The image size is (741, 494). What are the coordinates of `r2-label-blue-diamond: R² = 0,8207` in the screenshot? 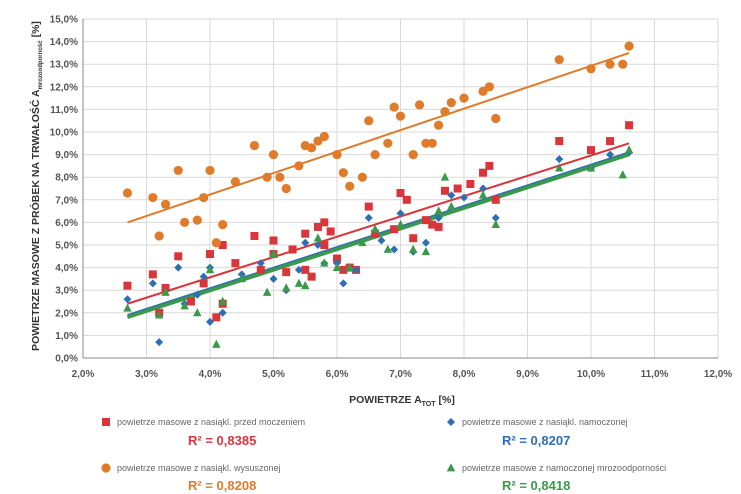 It's located at (536, 440).